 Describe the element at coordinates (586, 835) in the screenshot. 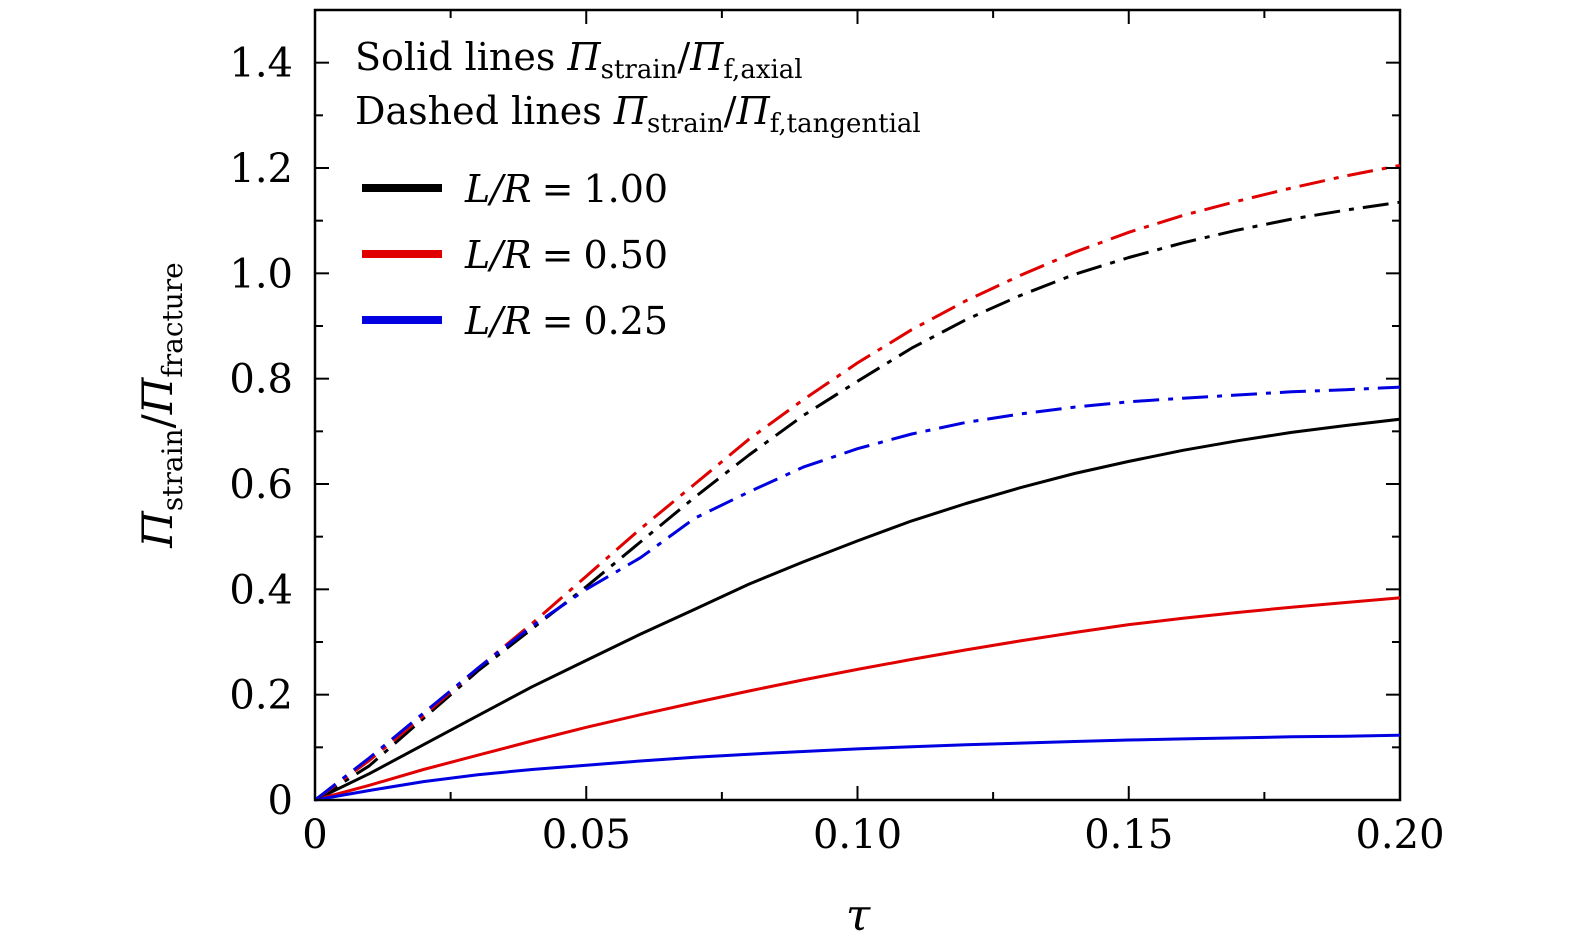

I see `x-tick-label: 0.05` at that location.